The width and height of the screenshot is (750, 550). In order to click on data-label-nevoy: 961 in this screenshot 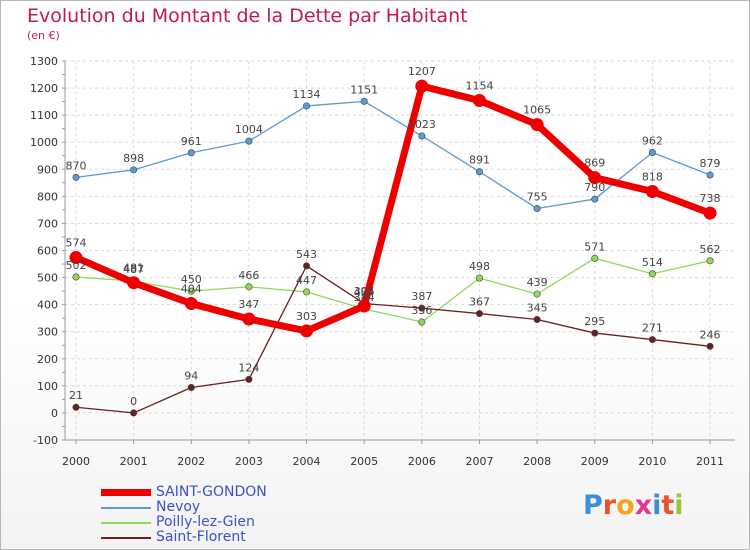, I will do `click(191, 141)`.